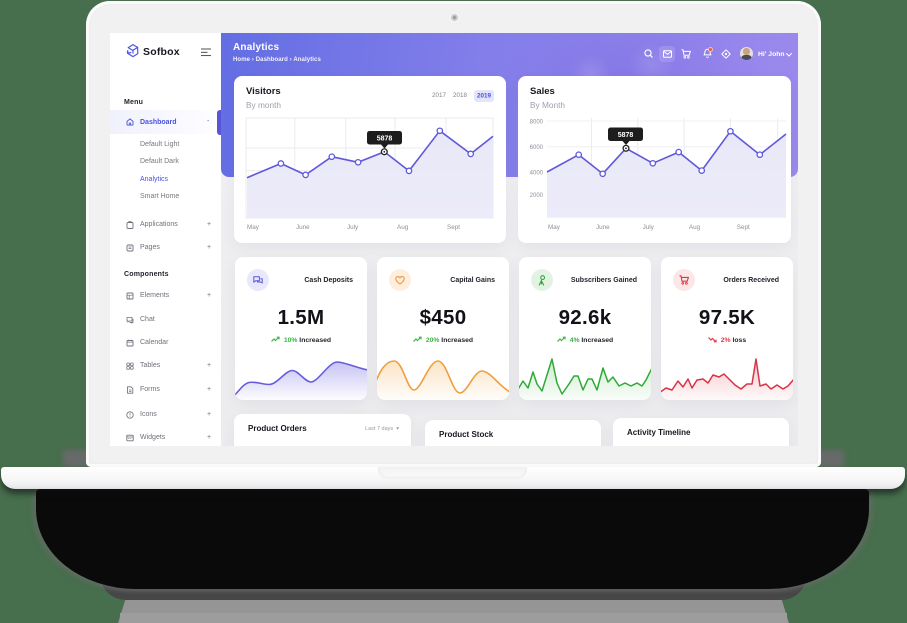 The width and height of the screenshot is (907, 623). Describe the element at coordinates (537, 174) in the screenshot. I see `svg-text: 4000` at that location.